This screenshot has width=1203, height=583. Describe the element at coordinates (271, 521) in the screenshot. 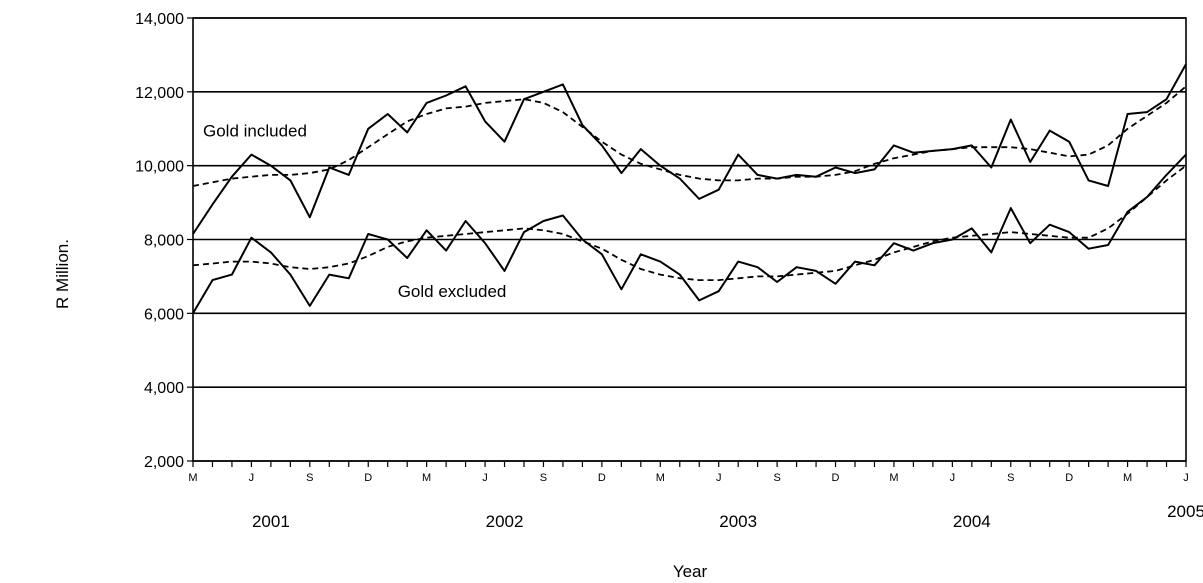

I see `year-label: 2001` at that location.